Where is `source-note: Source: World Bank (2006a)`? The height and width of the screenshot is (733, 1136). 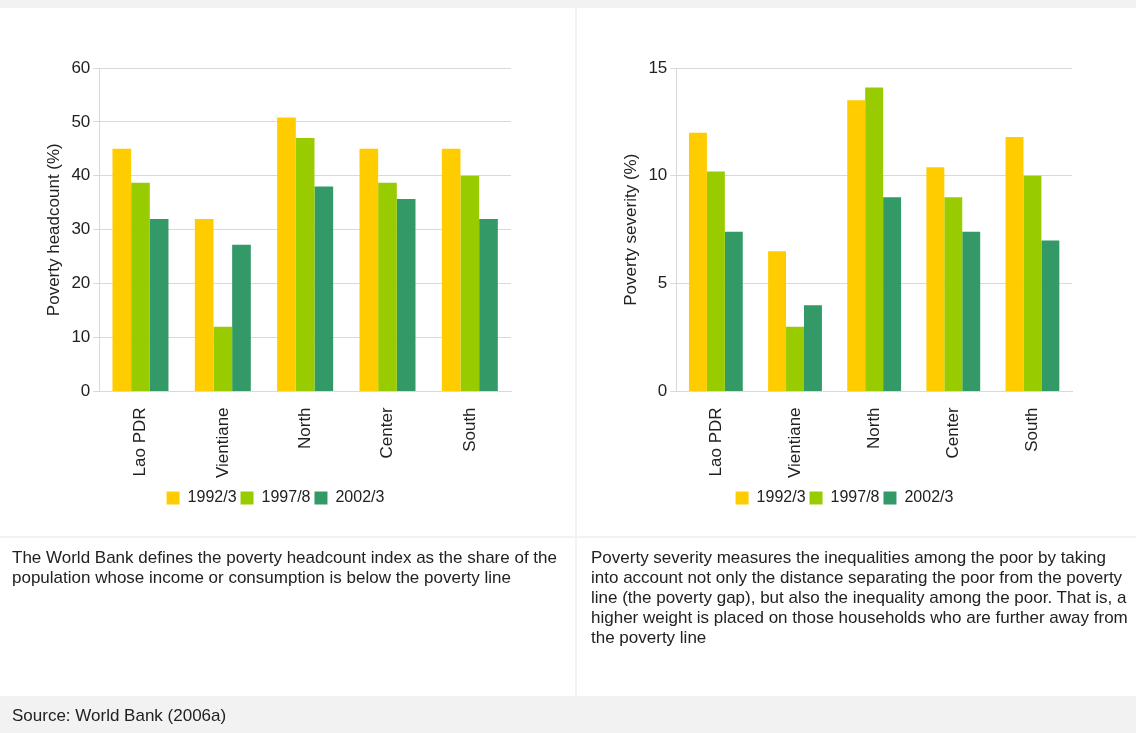 source-note: Source: World Bank (2006a) is located at coordinates (568, 715).